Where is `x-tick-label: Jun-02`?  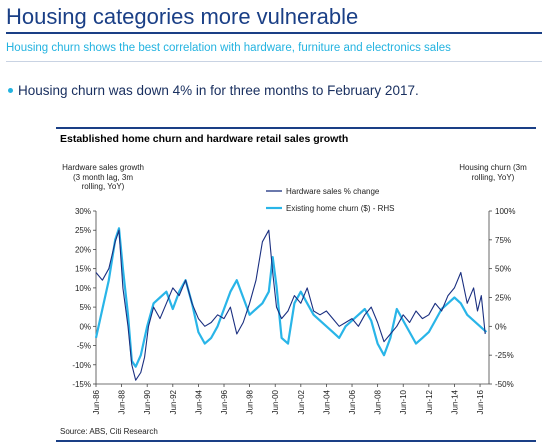
x-tick-label: Jun-02 is located at coordinates (301, 401).